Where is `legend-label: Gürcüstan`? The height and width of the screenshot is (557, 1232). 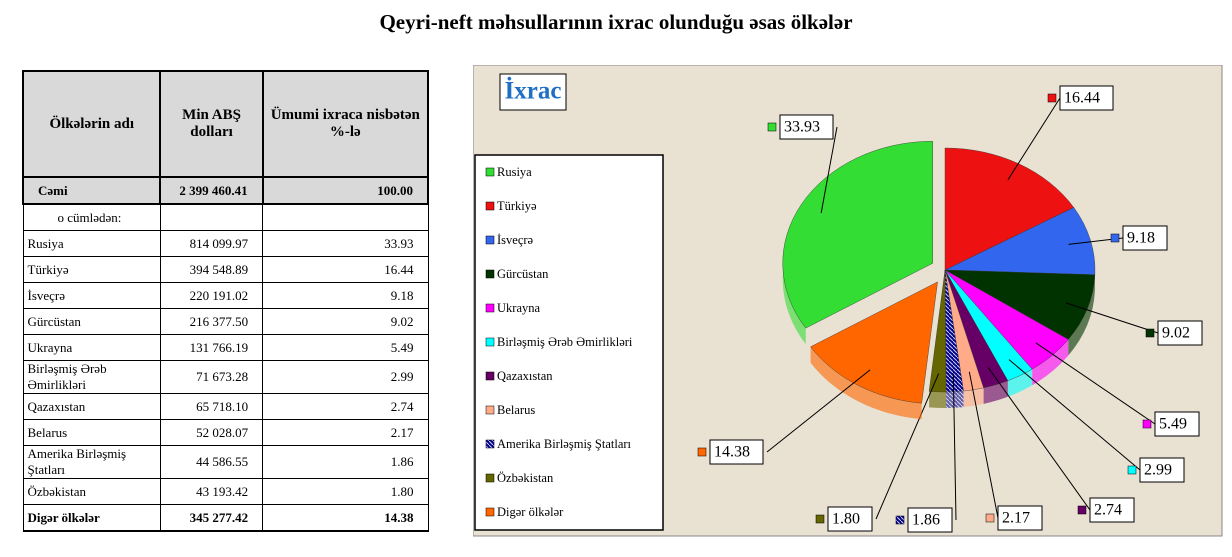
legend-label: Gürcüstan is located at coordinates (523, 274).